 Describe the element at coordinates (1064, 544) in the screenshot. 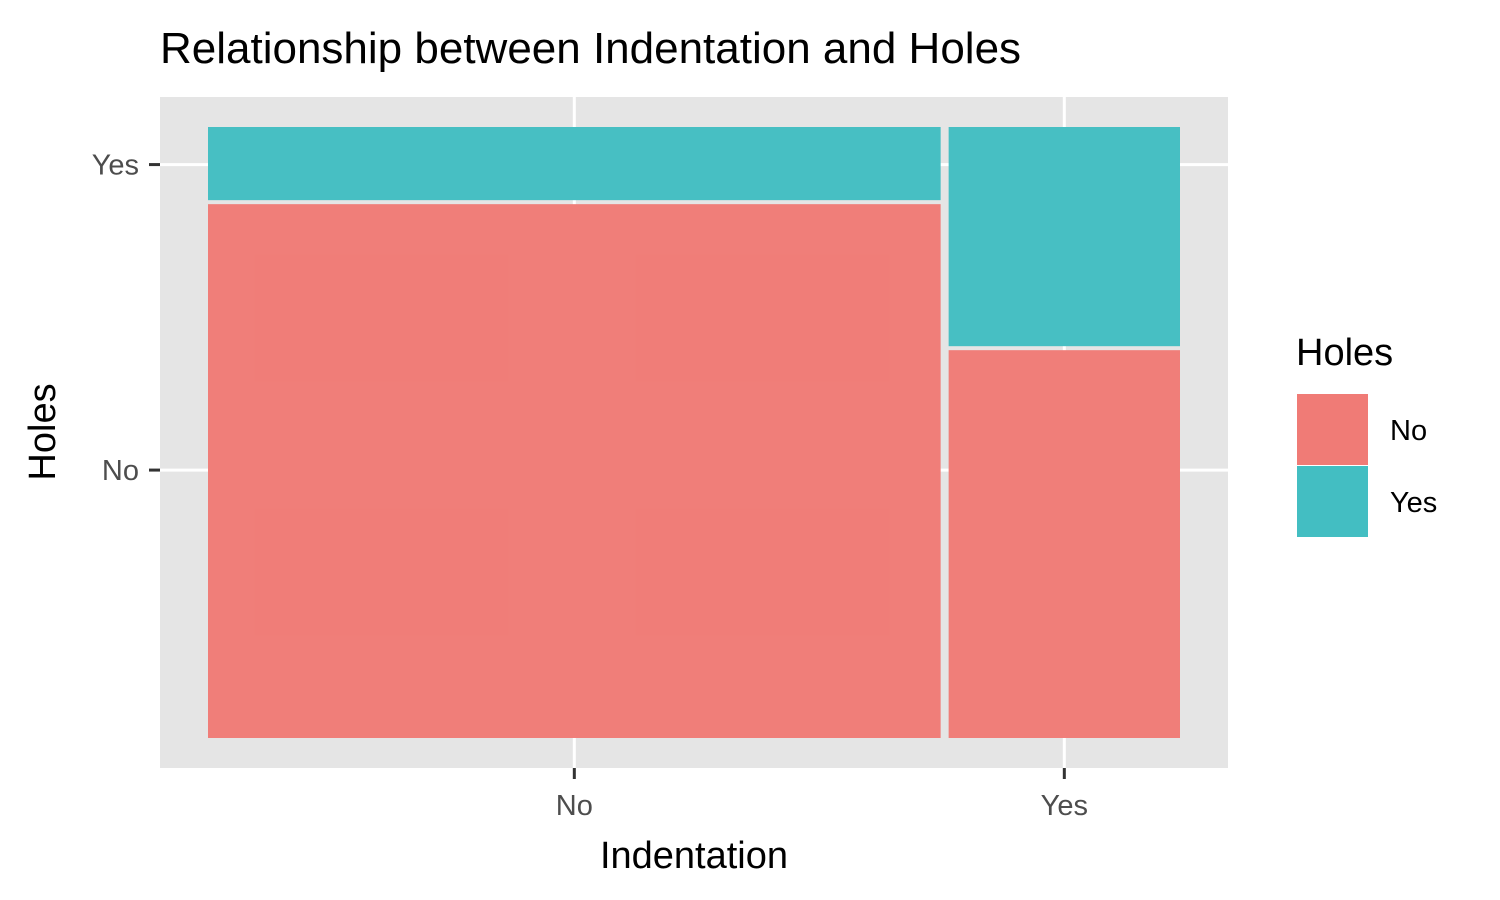

I see `tile-yes-holes-no` at that location.